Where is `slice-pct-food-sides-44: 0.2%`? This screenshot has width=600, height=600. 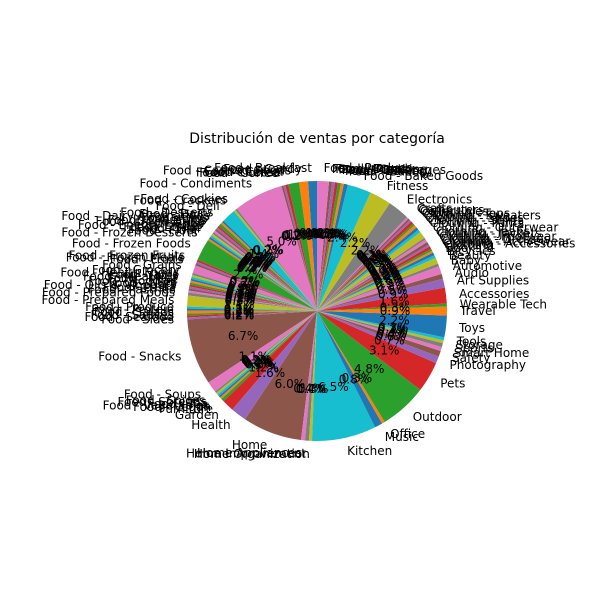 slice-pct-food-sides-44: 0.2% is located at coordinates (239, 316).